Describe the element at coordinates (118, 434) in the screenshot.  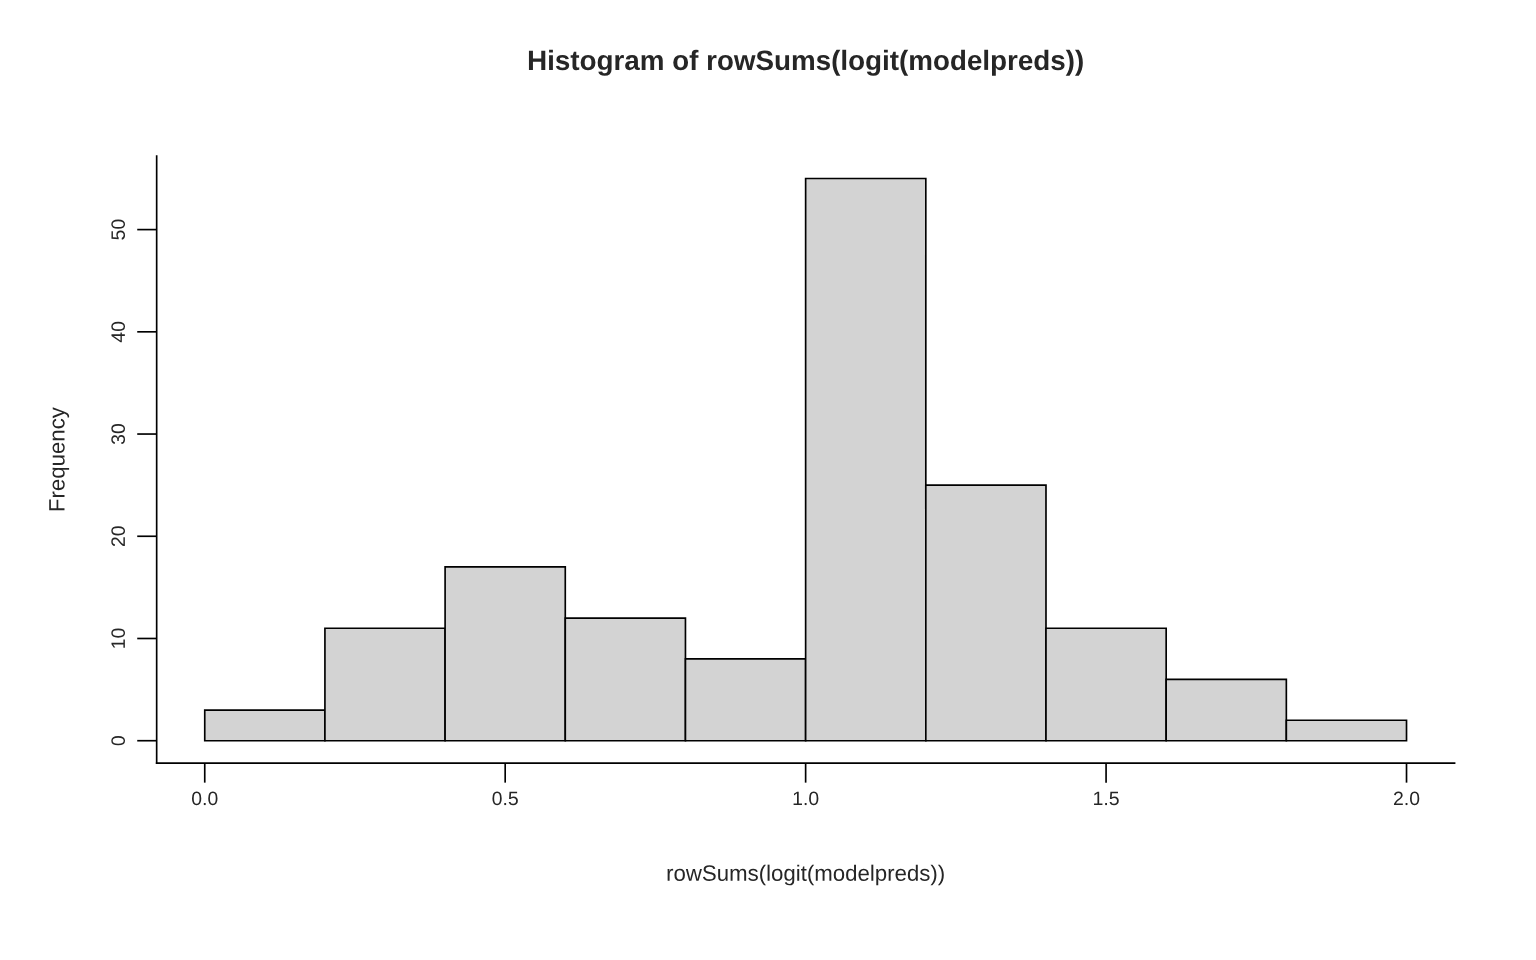
I see `y-tick-label: 30` at that location.